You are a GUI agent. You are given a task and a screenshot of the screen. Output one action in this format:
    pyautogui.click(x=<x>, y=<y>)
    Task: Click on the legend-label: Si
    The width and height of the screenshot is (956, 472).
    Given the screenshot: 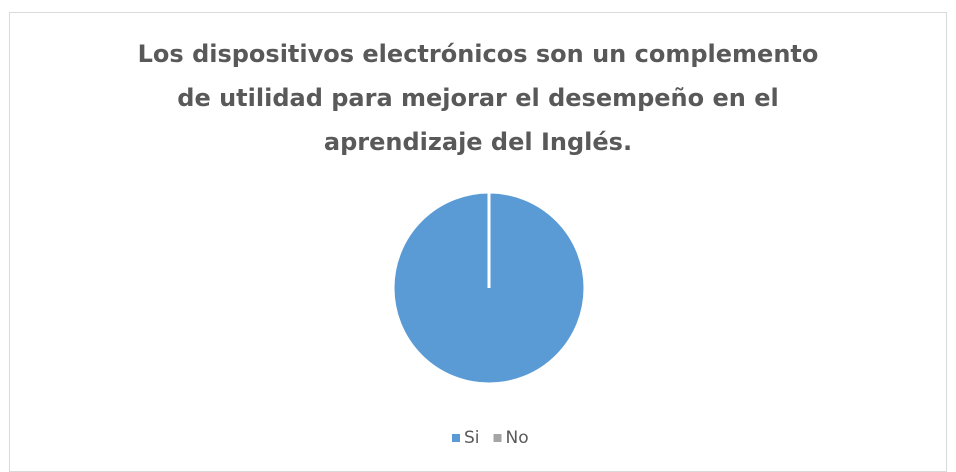 What is the action you would take?
    pyautogui.click(x=472, y=438)
    